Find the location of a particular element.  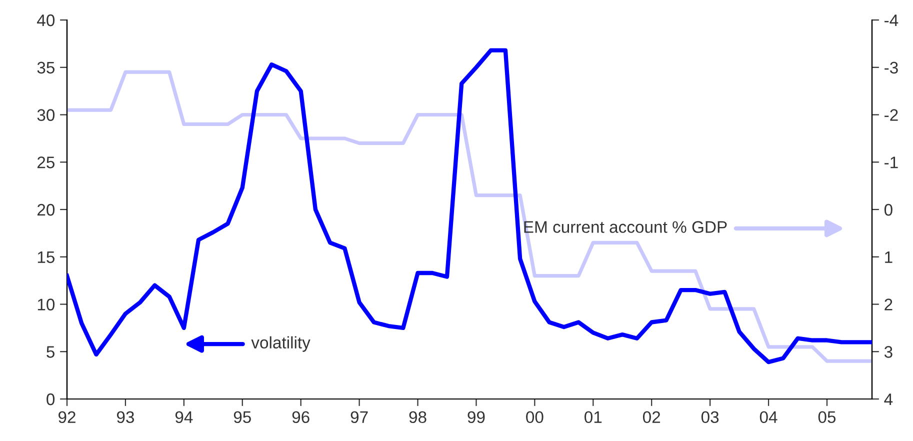

x-tick-label: 05 is located at coordinates (827, 417).